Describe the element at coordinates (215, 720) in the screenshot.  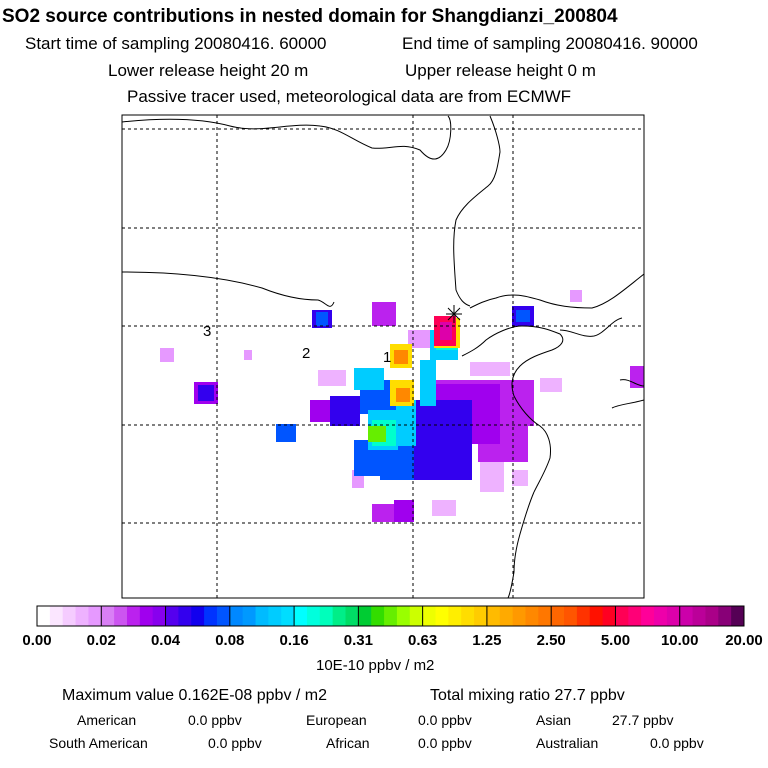
I see `region-american-value: 0.0 ppbv` at that location.